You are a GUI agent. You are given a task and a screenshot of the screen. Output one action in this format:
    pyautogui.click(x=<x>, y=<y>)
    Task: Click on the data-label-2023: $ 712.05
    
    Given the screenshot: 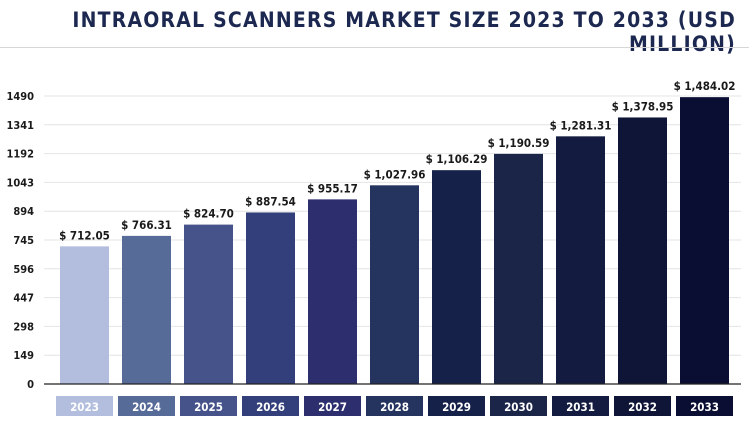 What is the action you would take?
    pyautogui.click(x=84, y=235)
    